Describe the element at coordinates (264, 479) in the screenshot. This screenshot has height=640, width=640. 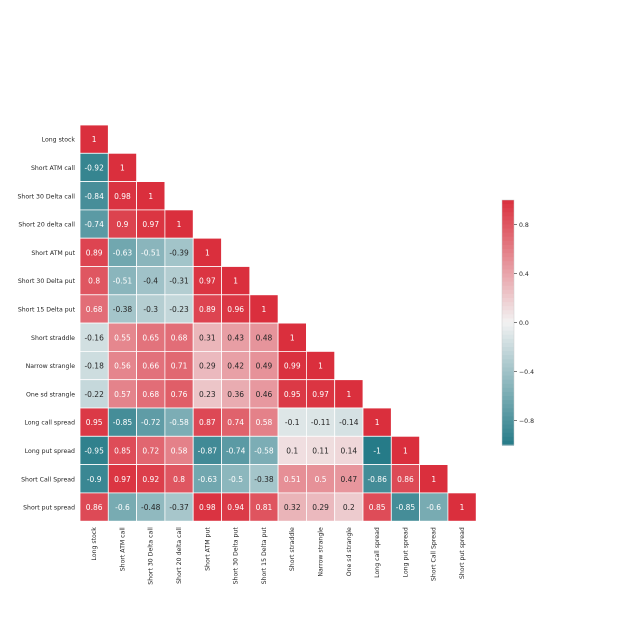
I see `cell-value-label: -0.38` at that location.